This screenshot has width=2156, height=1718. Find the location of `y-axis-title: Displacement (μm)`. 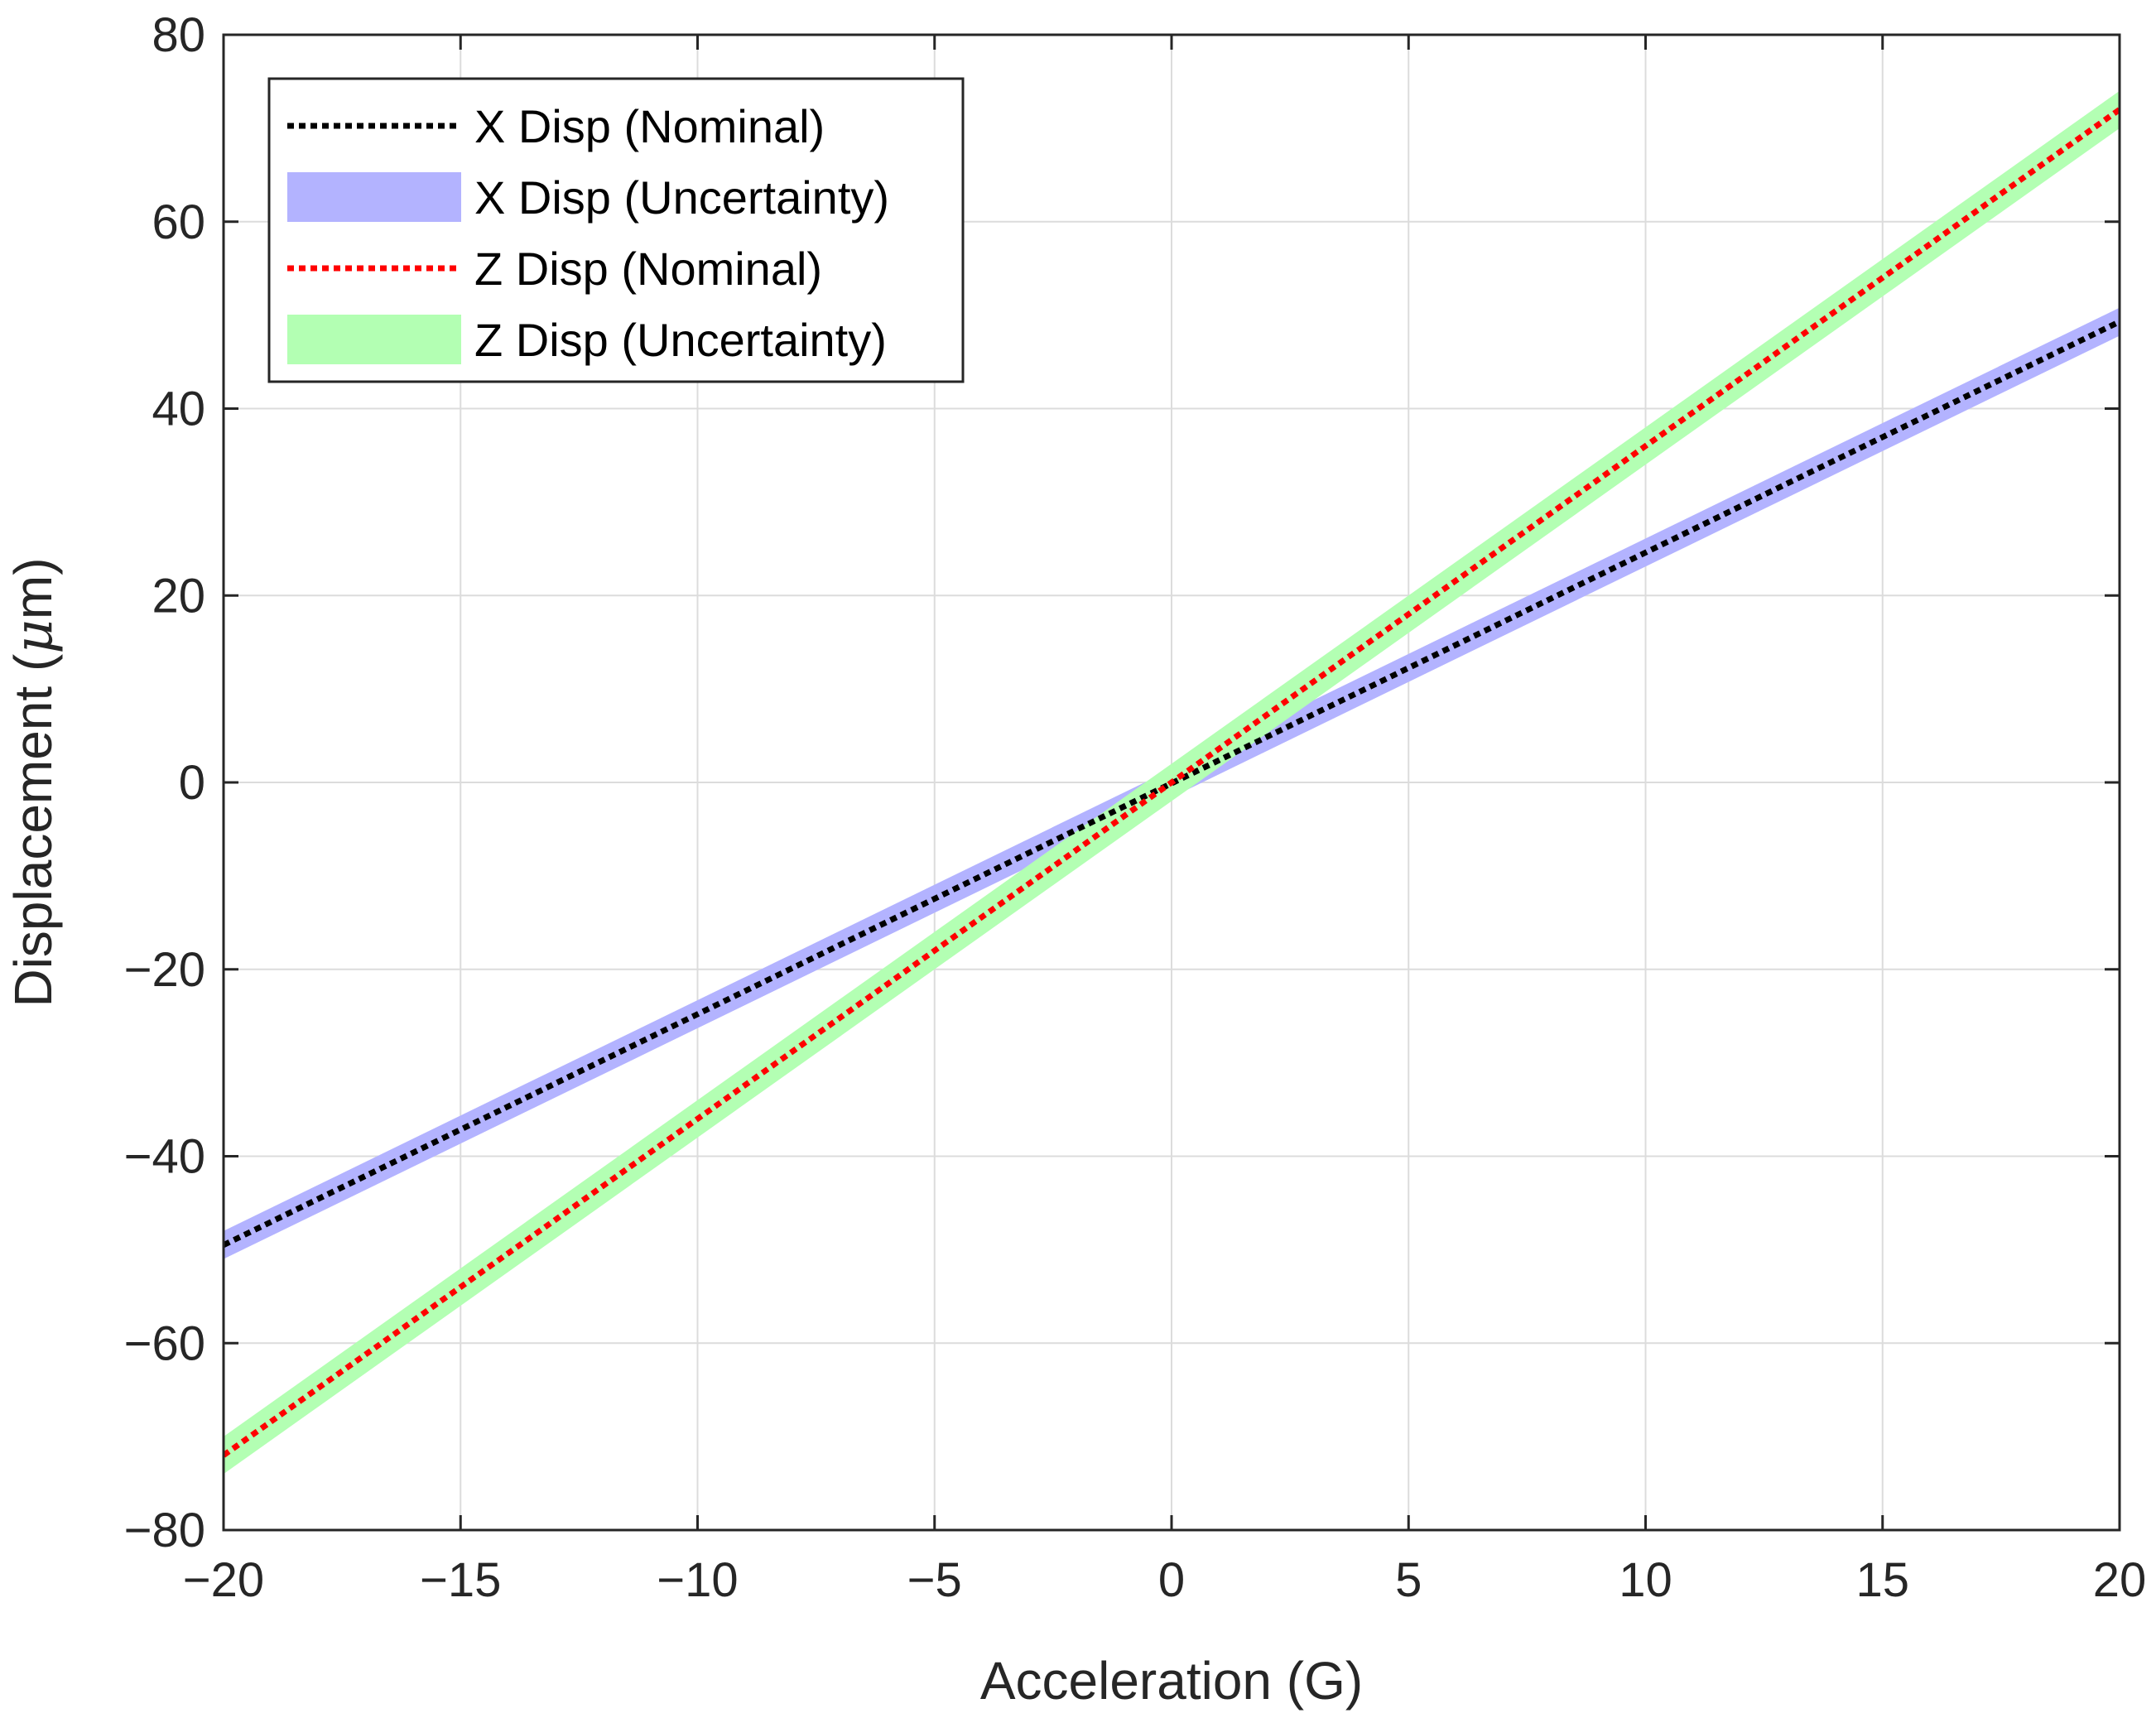

y-axis-title: Displacement (μm) is located at coordinates (34, 782).